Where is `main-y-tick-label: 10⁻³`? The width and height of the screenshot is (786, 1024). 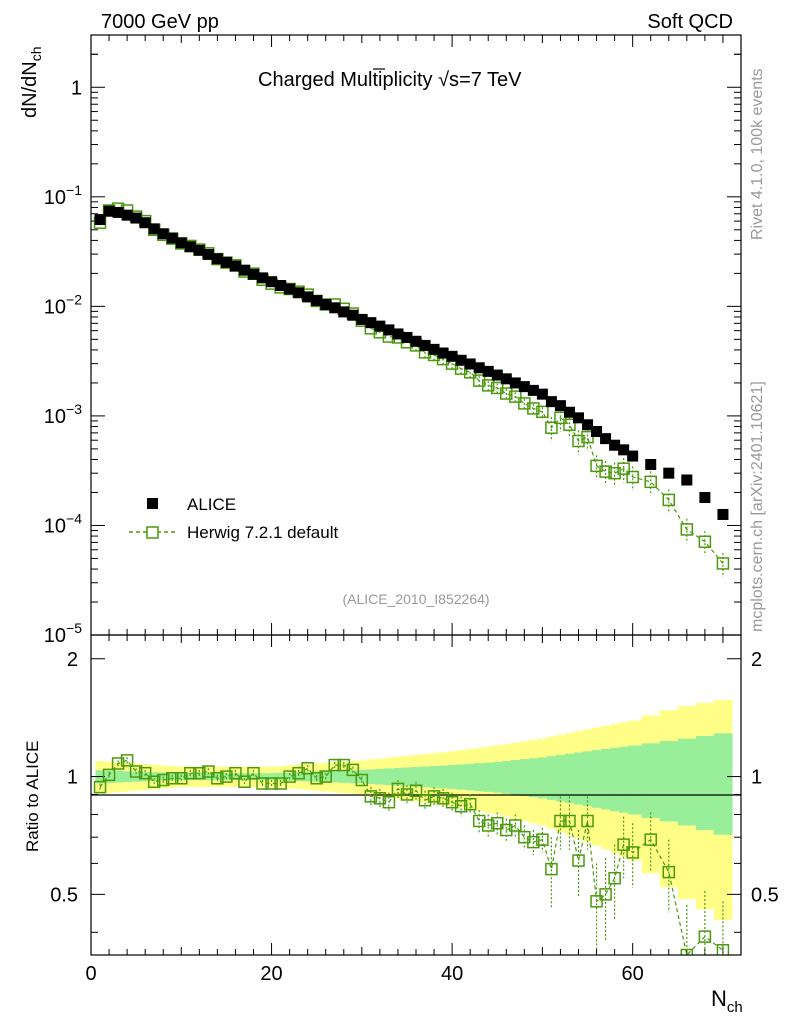 main-y-tick-label: 10⁻³ is located at coordinates (63, 414).